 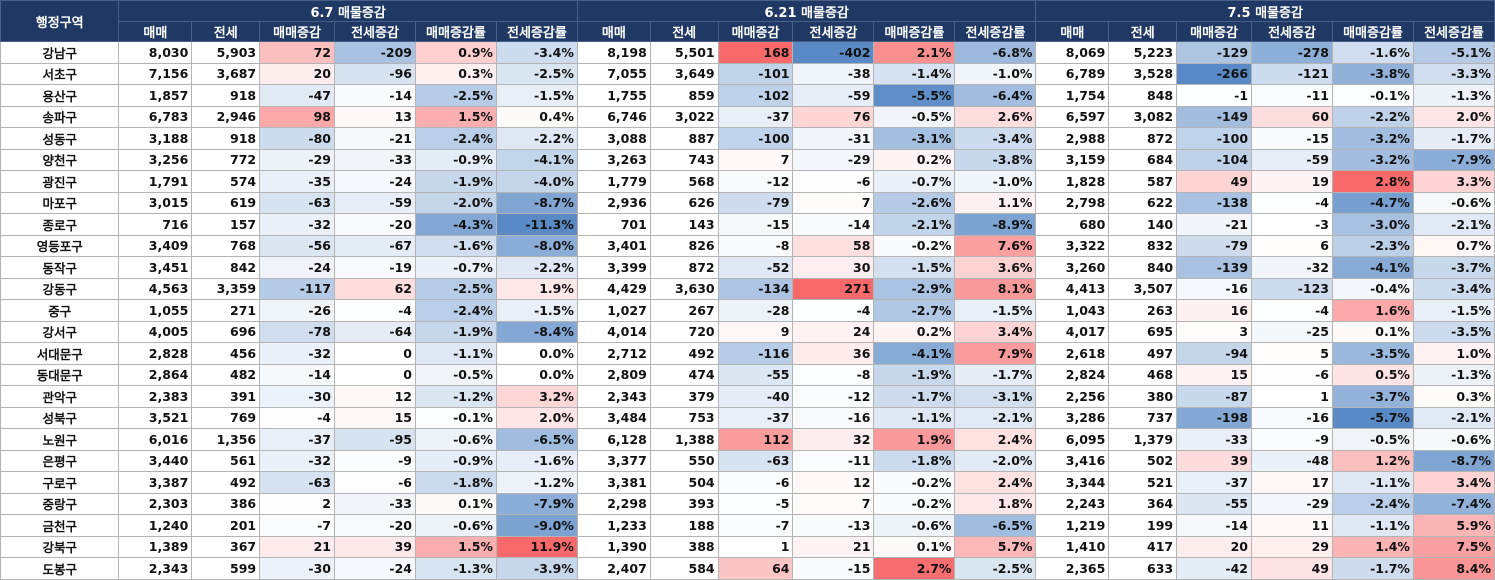 What do you see at coordinates (1072, 331) in the screenshot?
I see `value-cell: 4,017` at bounding box center [1072, 331].